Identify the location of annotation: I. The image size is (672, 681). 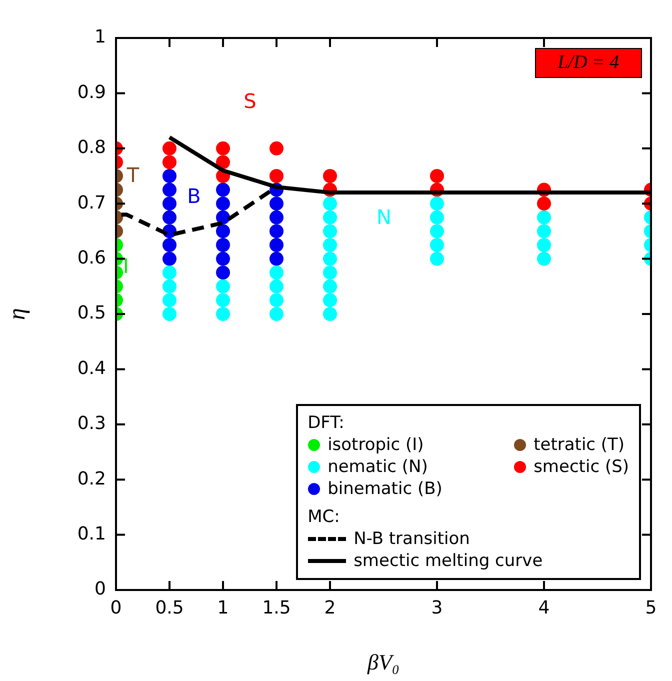
(126, 266).